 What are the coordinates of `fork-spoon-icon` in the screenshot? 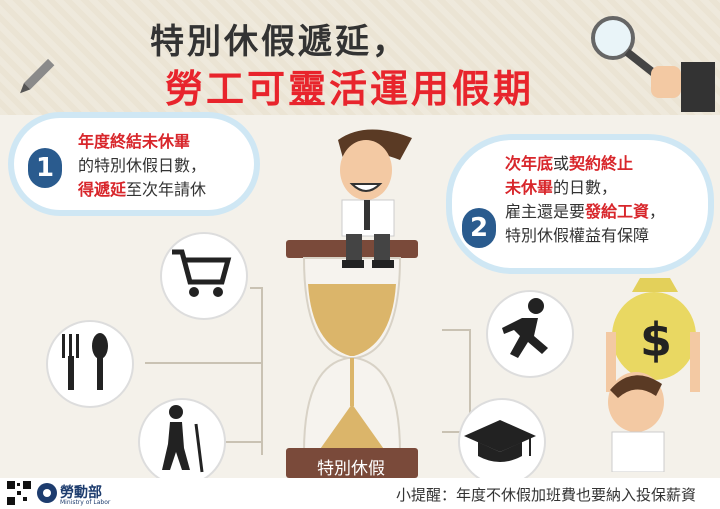 It's located at (85, 361).